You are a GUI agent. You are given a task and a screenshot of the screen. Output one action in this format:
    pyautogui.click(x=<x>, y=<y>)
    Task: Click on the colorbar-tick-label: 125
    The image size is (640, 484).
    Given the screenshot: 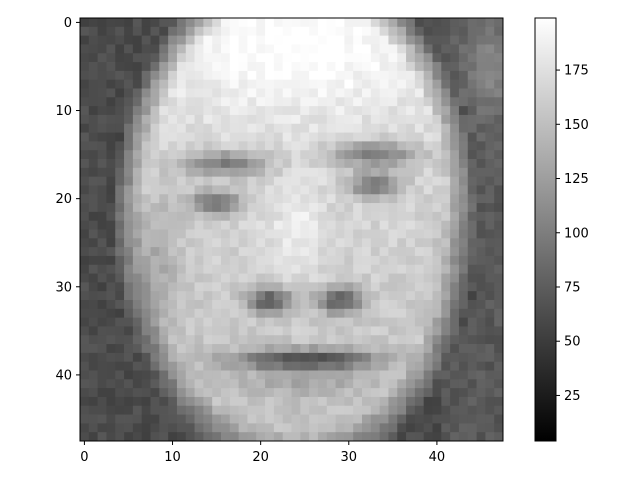 What is the action you would take?
    pyautogui.click(x=576, y=179)
    